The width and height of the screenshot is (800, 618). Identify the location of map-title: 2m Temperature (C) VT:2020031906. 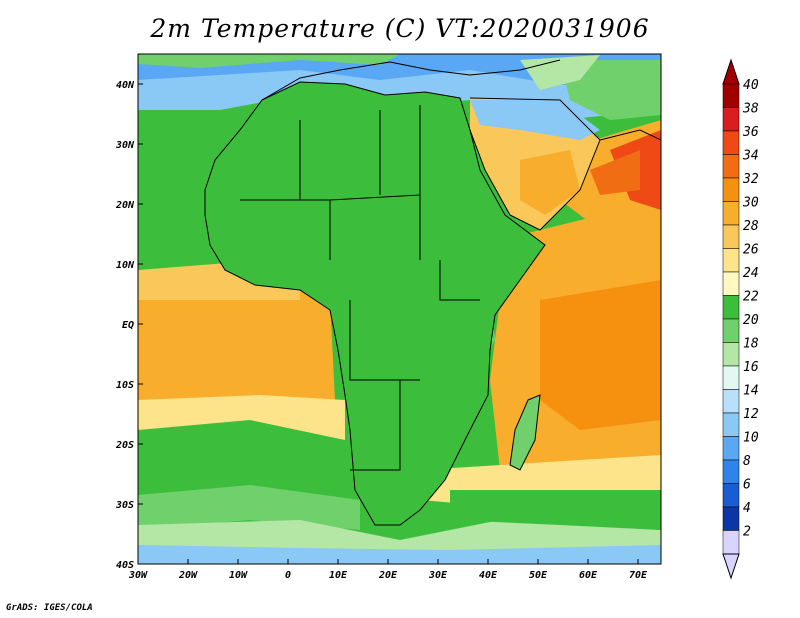
(400, 28).